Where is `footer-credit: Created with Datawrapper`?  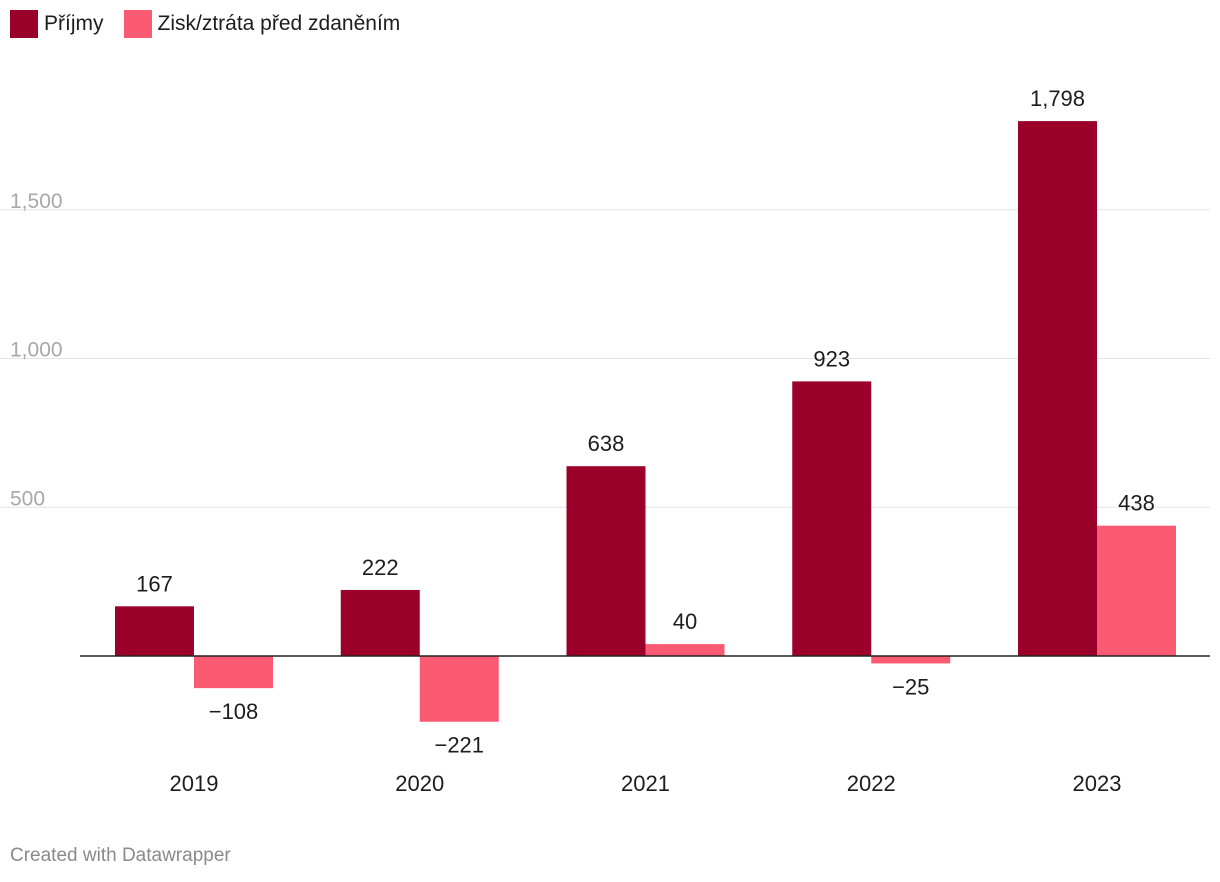
footer-credit: Created with Datawrapper is located at coordinates (120, 855).